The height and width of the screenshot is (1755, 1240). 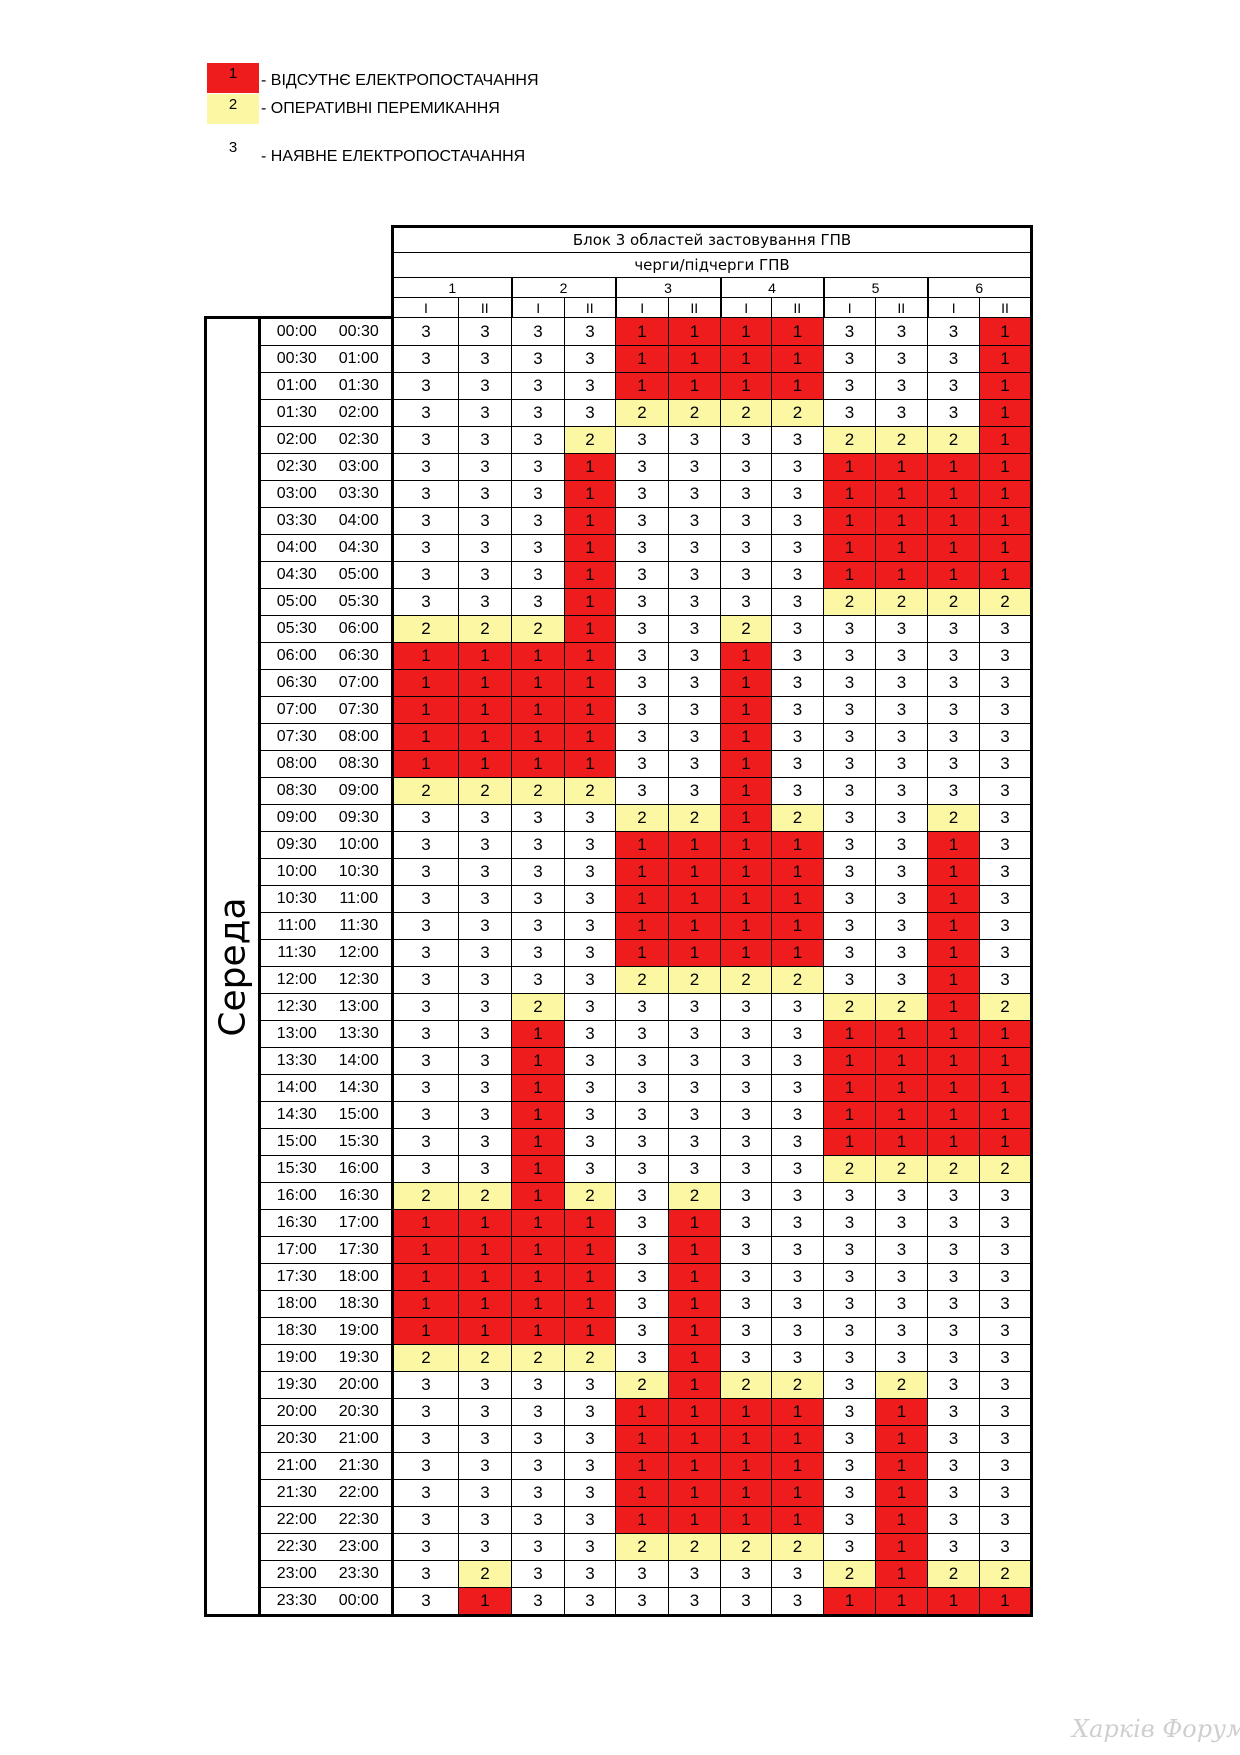 What do you see at coordinates (619, 1277) in the screenshot?
I see `table-row: 17:30 18:00 1 1 1 1 3 1 3 3 3 3 3 3` at bounding box center [619, 1277].